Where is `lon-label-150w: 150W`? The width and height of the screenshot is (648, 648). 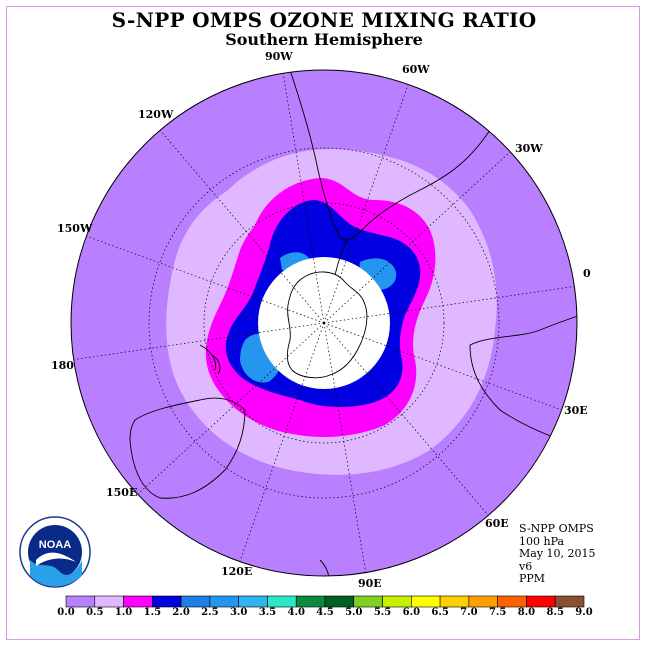 lon-label-150w: 150W is located at coordinates (75, 228).